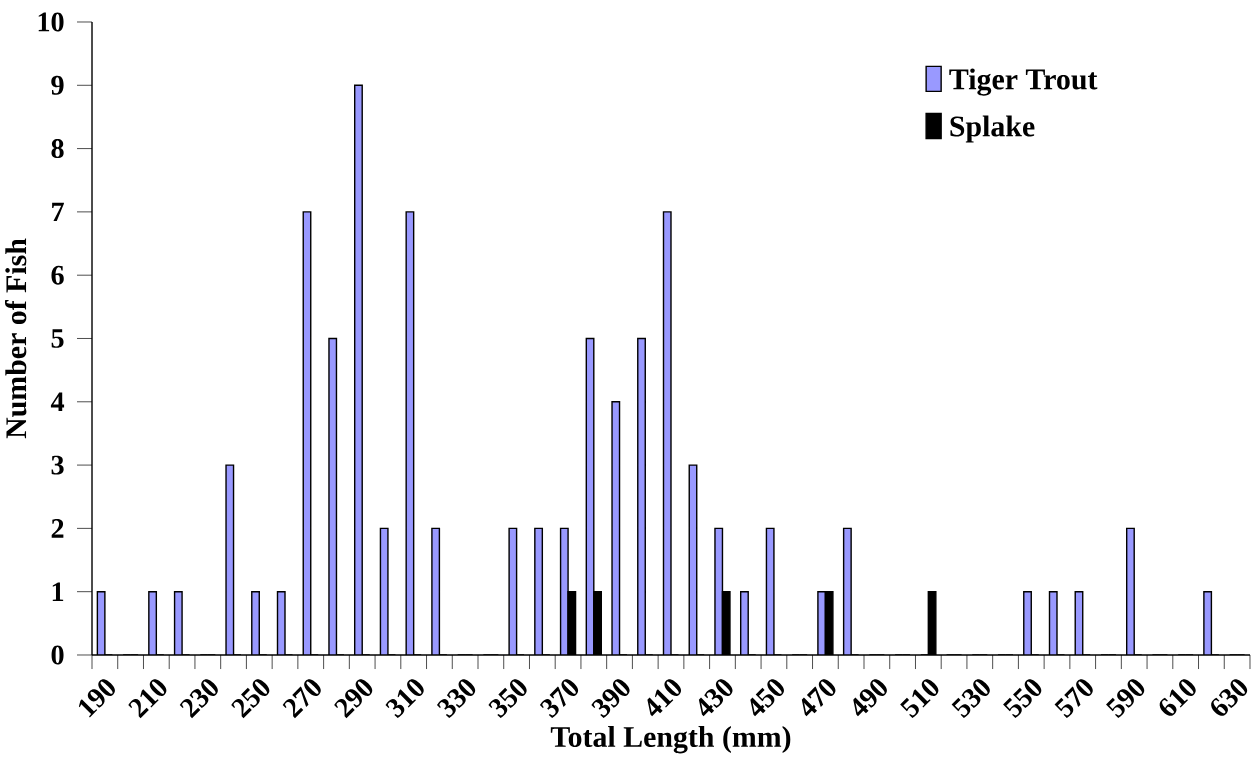 This screenshot has height=774, width=1253. Describe the element at coordinates (404, 698) in the screenshot. I see `x-tick-label: 310` at that location.